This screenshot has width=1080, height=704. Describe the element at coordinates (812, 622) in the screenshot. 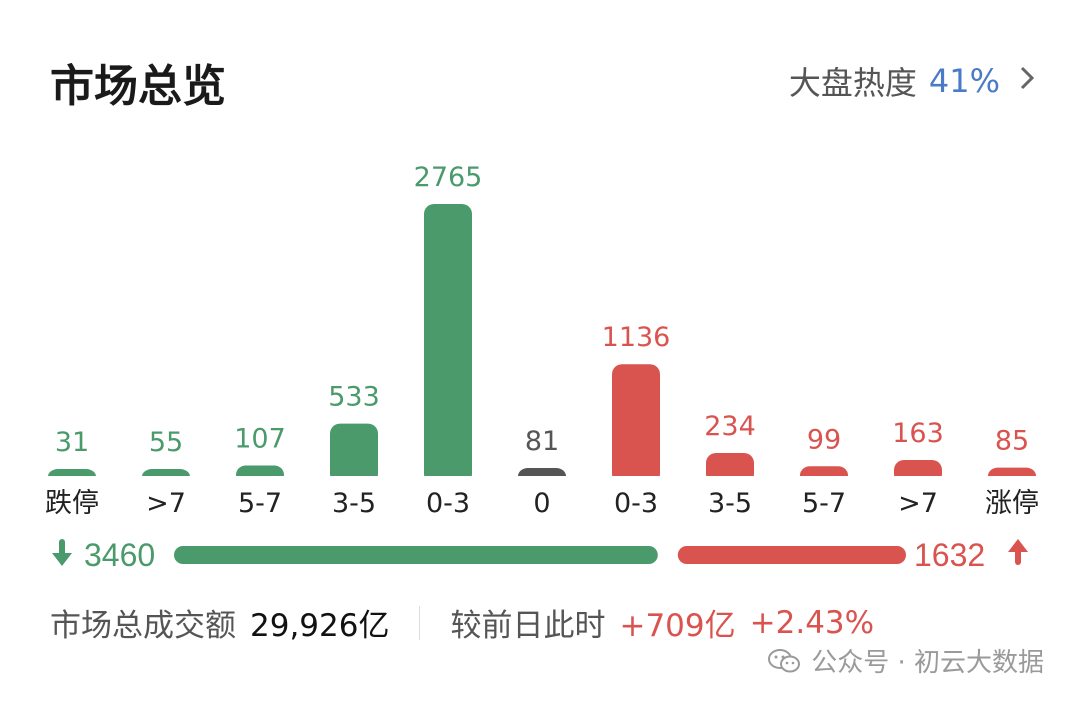

I see `compare-pct: +2.43%` at that location.